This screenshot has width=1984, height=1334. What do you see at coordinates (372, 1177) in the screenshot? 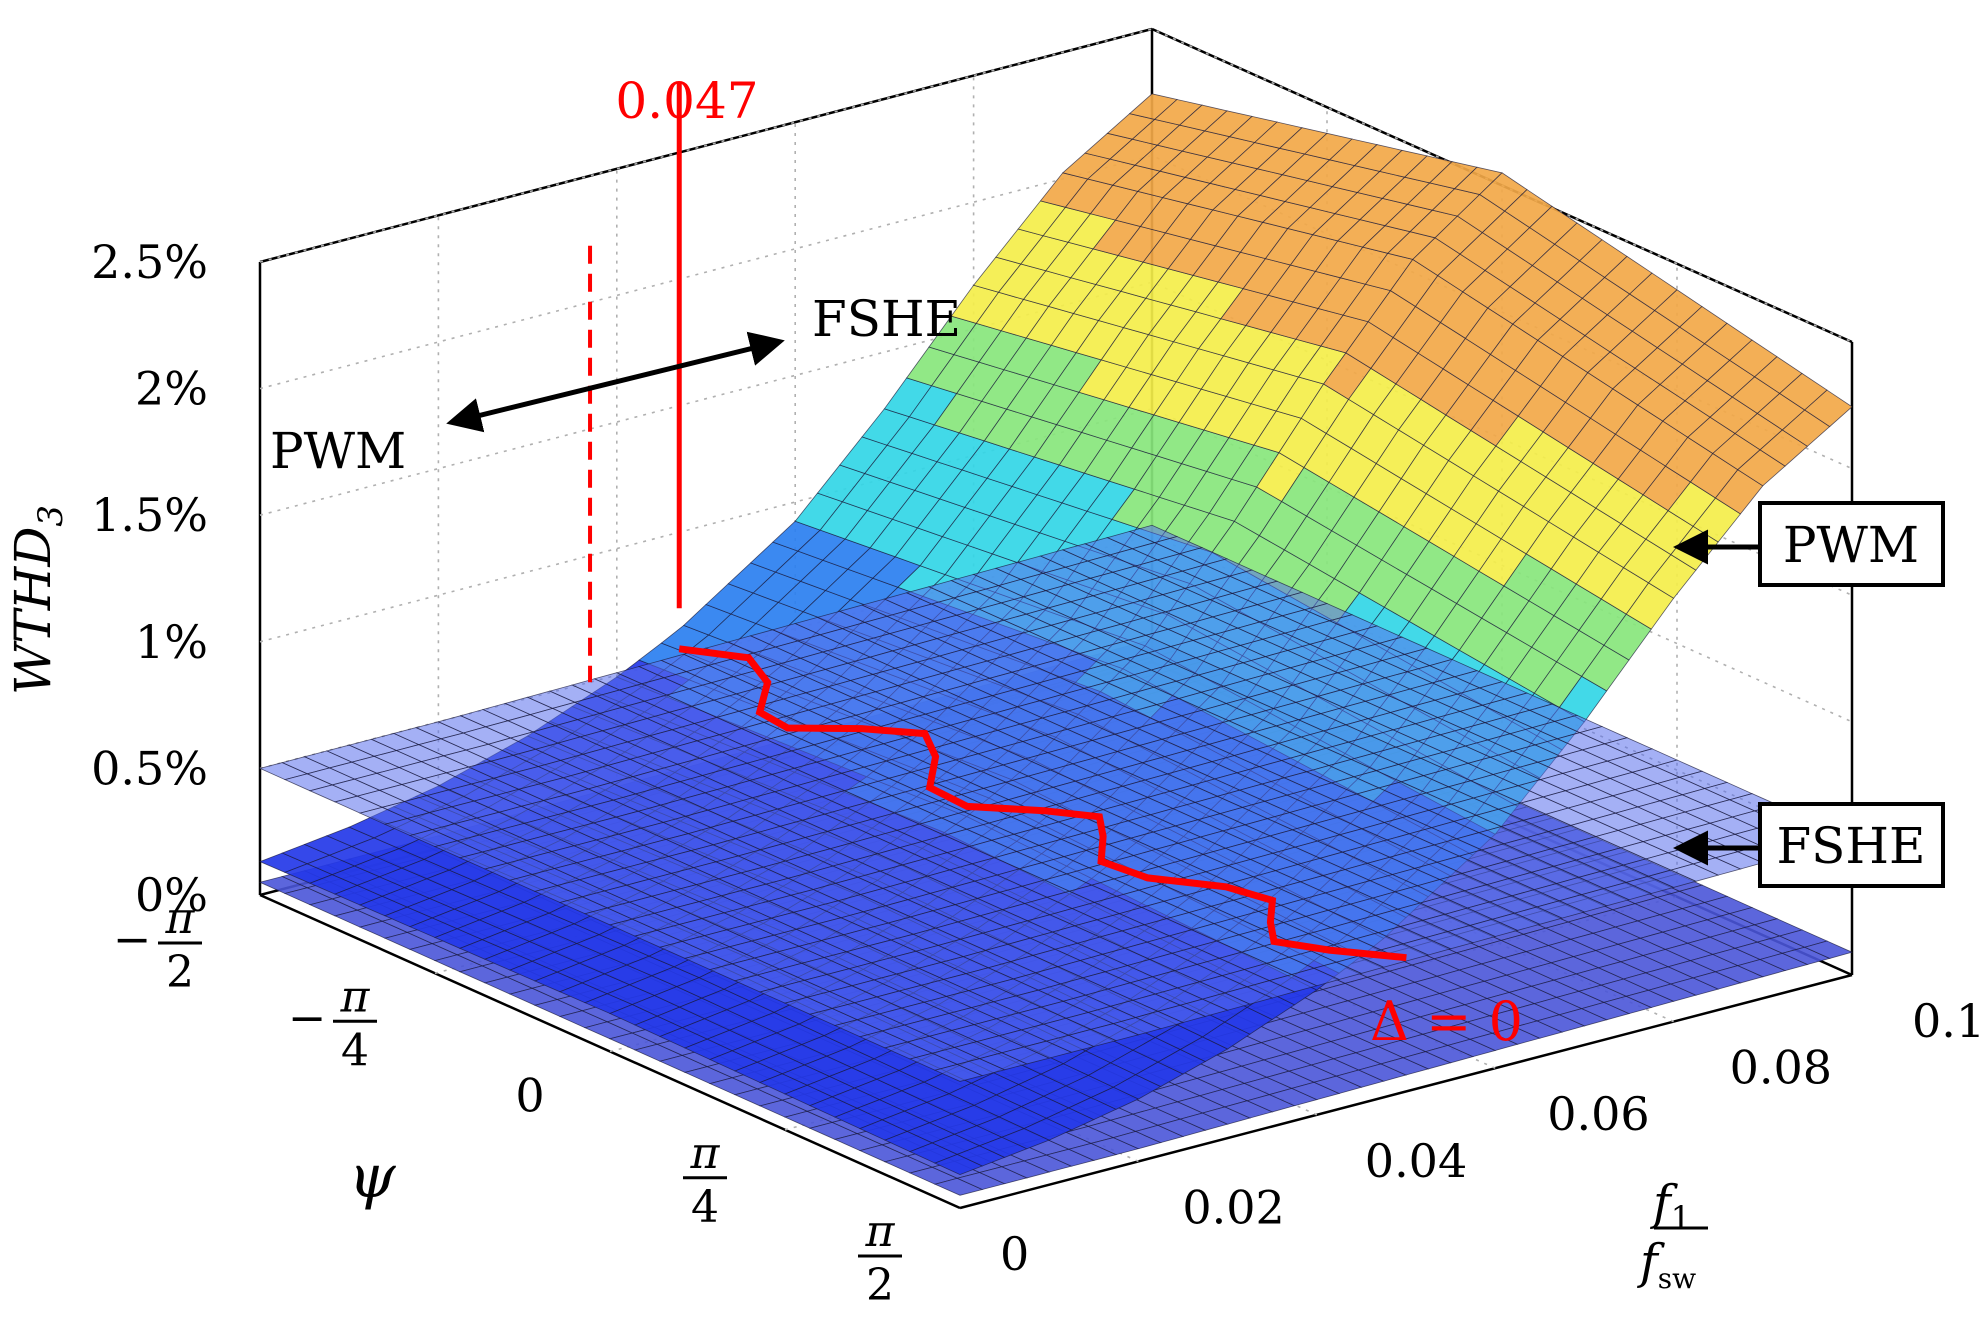
I see `y-axis-label: ψ` at bounding box center [372, 1177].